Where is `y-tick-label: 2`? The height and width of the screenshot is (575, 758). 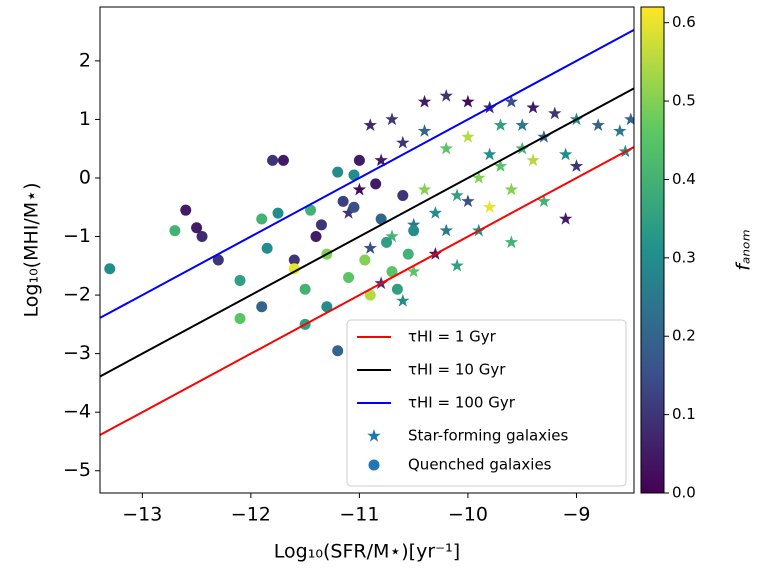
y-tick-label: 2 is located at coordinates (85, 60).